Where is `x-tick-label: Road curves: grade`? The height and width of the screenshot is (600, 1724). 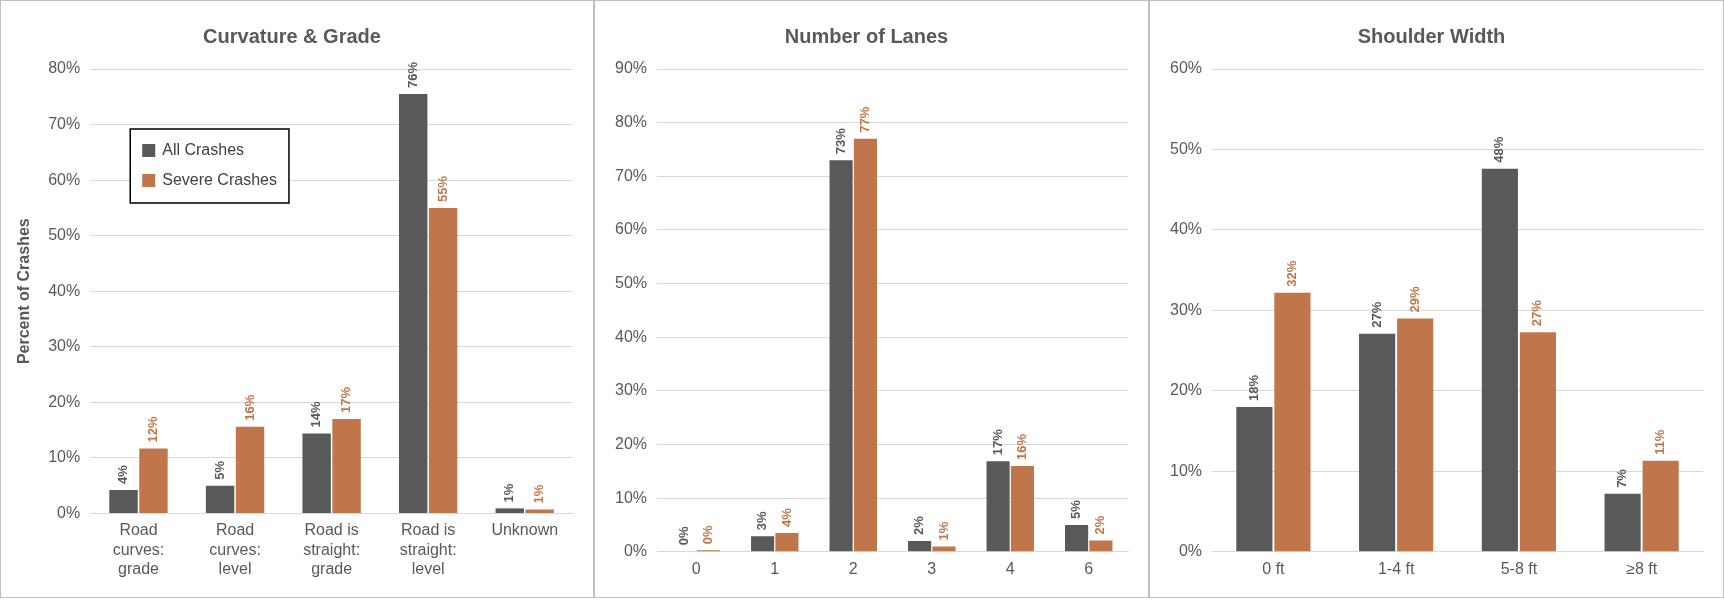 x-tick-label: Road curves: grade is located at coordinates (138, 549).